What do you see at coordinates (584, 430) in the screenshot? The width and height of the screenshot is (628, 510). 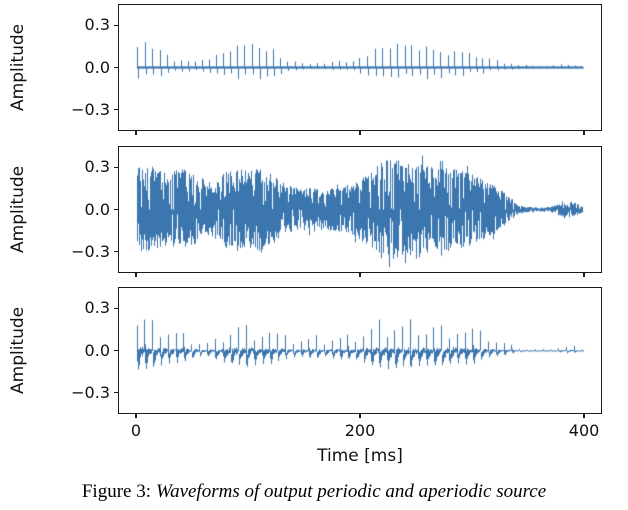 I see `x-tick-label: 400` at bounding box center [584, 430].